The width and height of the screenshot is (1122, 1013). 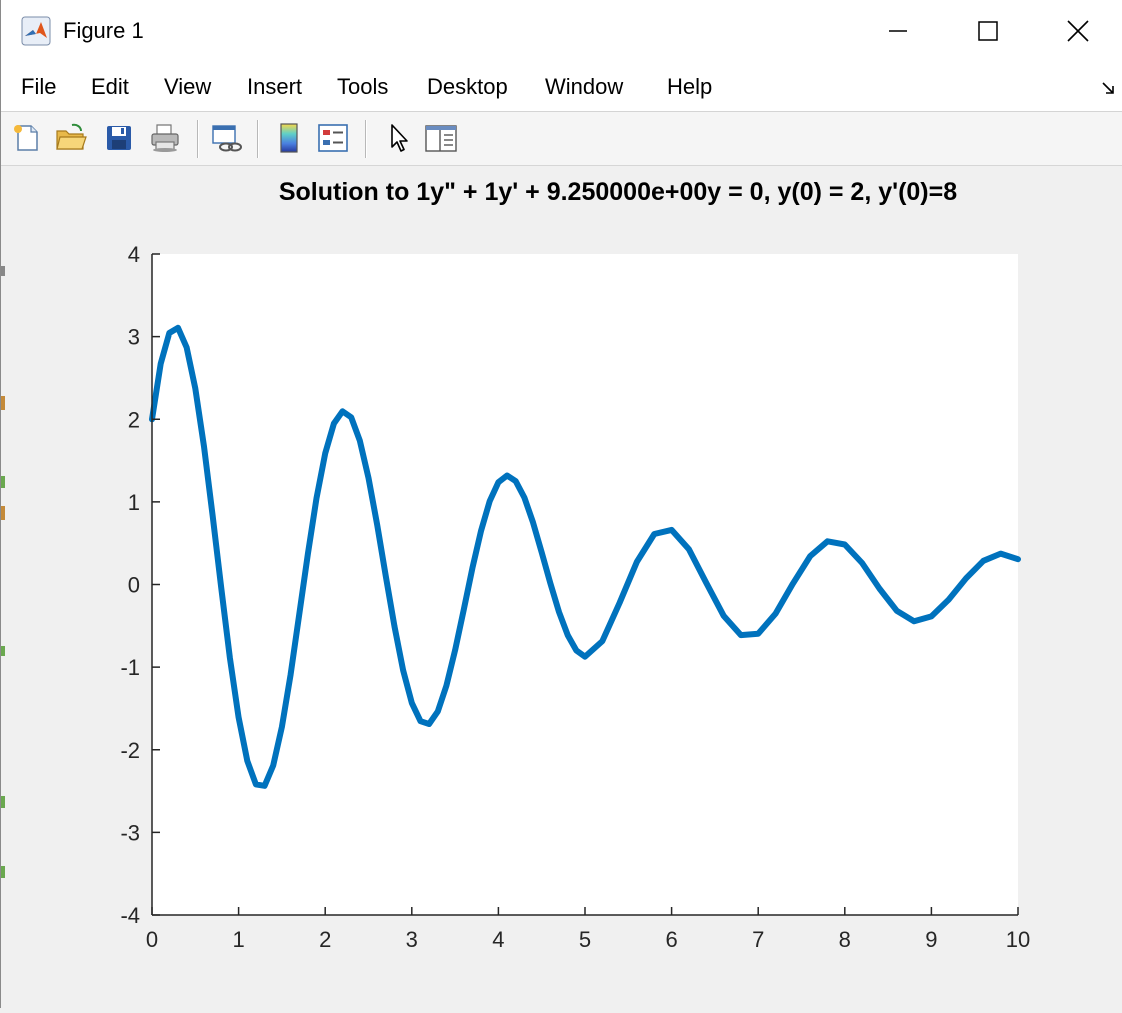 I want to click on new-figure-button, so click(x=27, y=138).